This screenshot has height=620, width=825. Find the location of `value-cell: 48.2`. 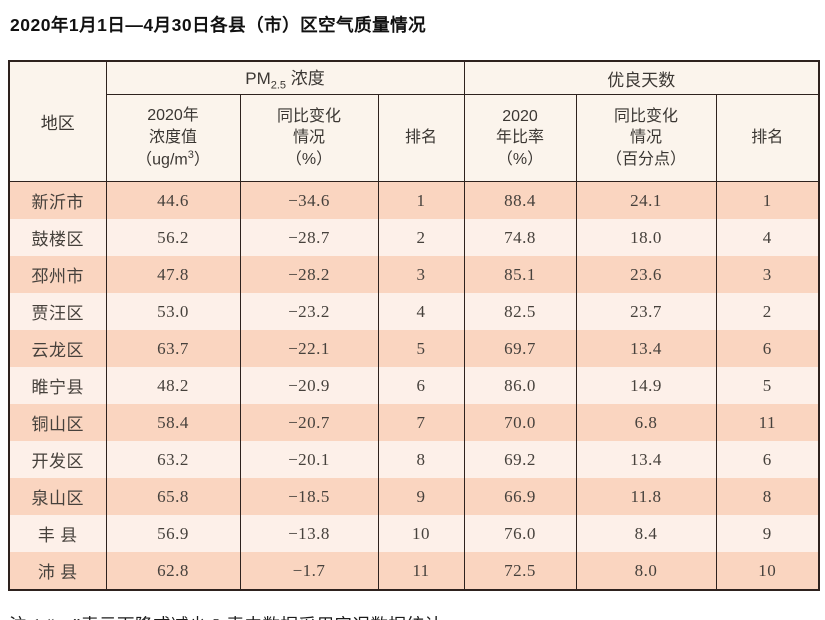

value-cell: 48.2 is located at coordinates (173, 385).